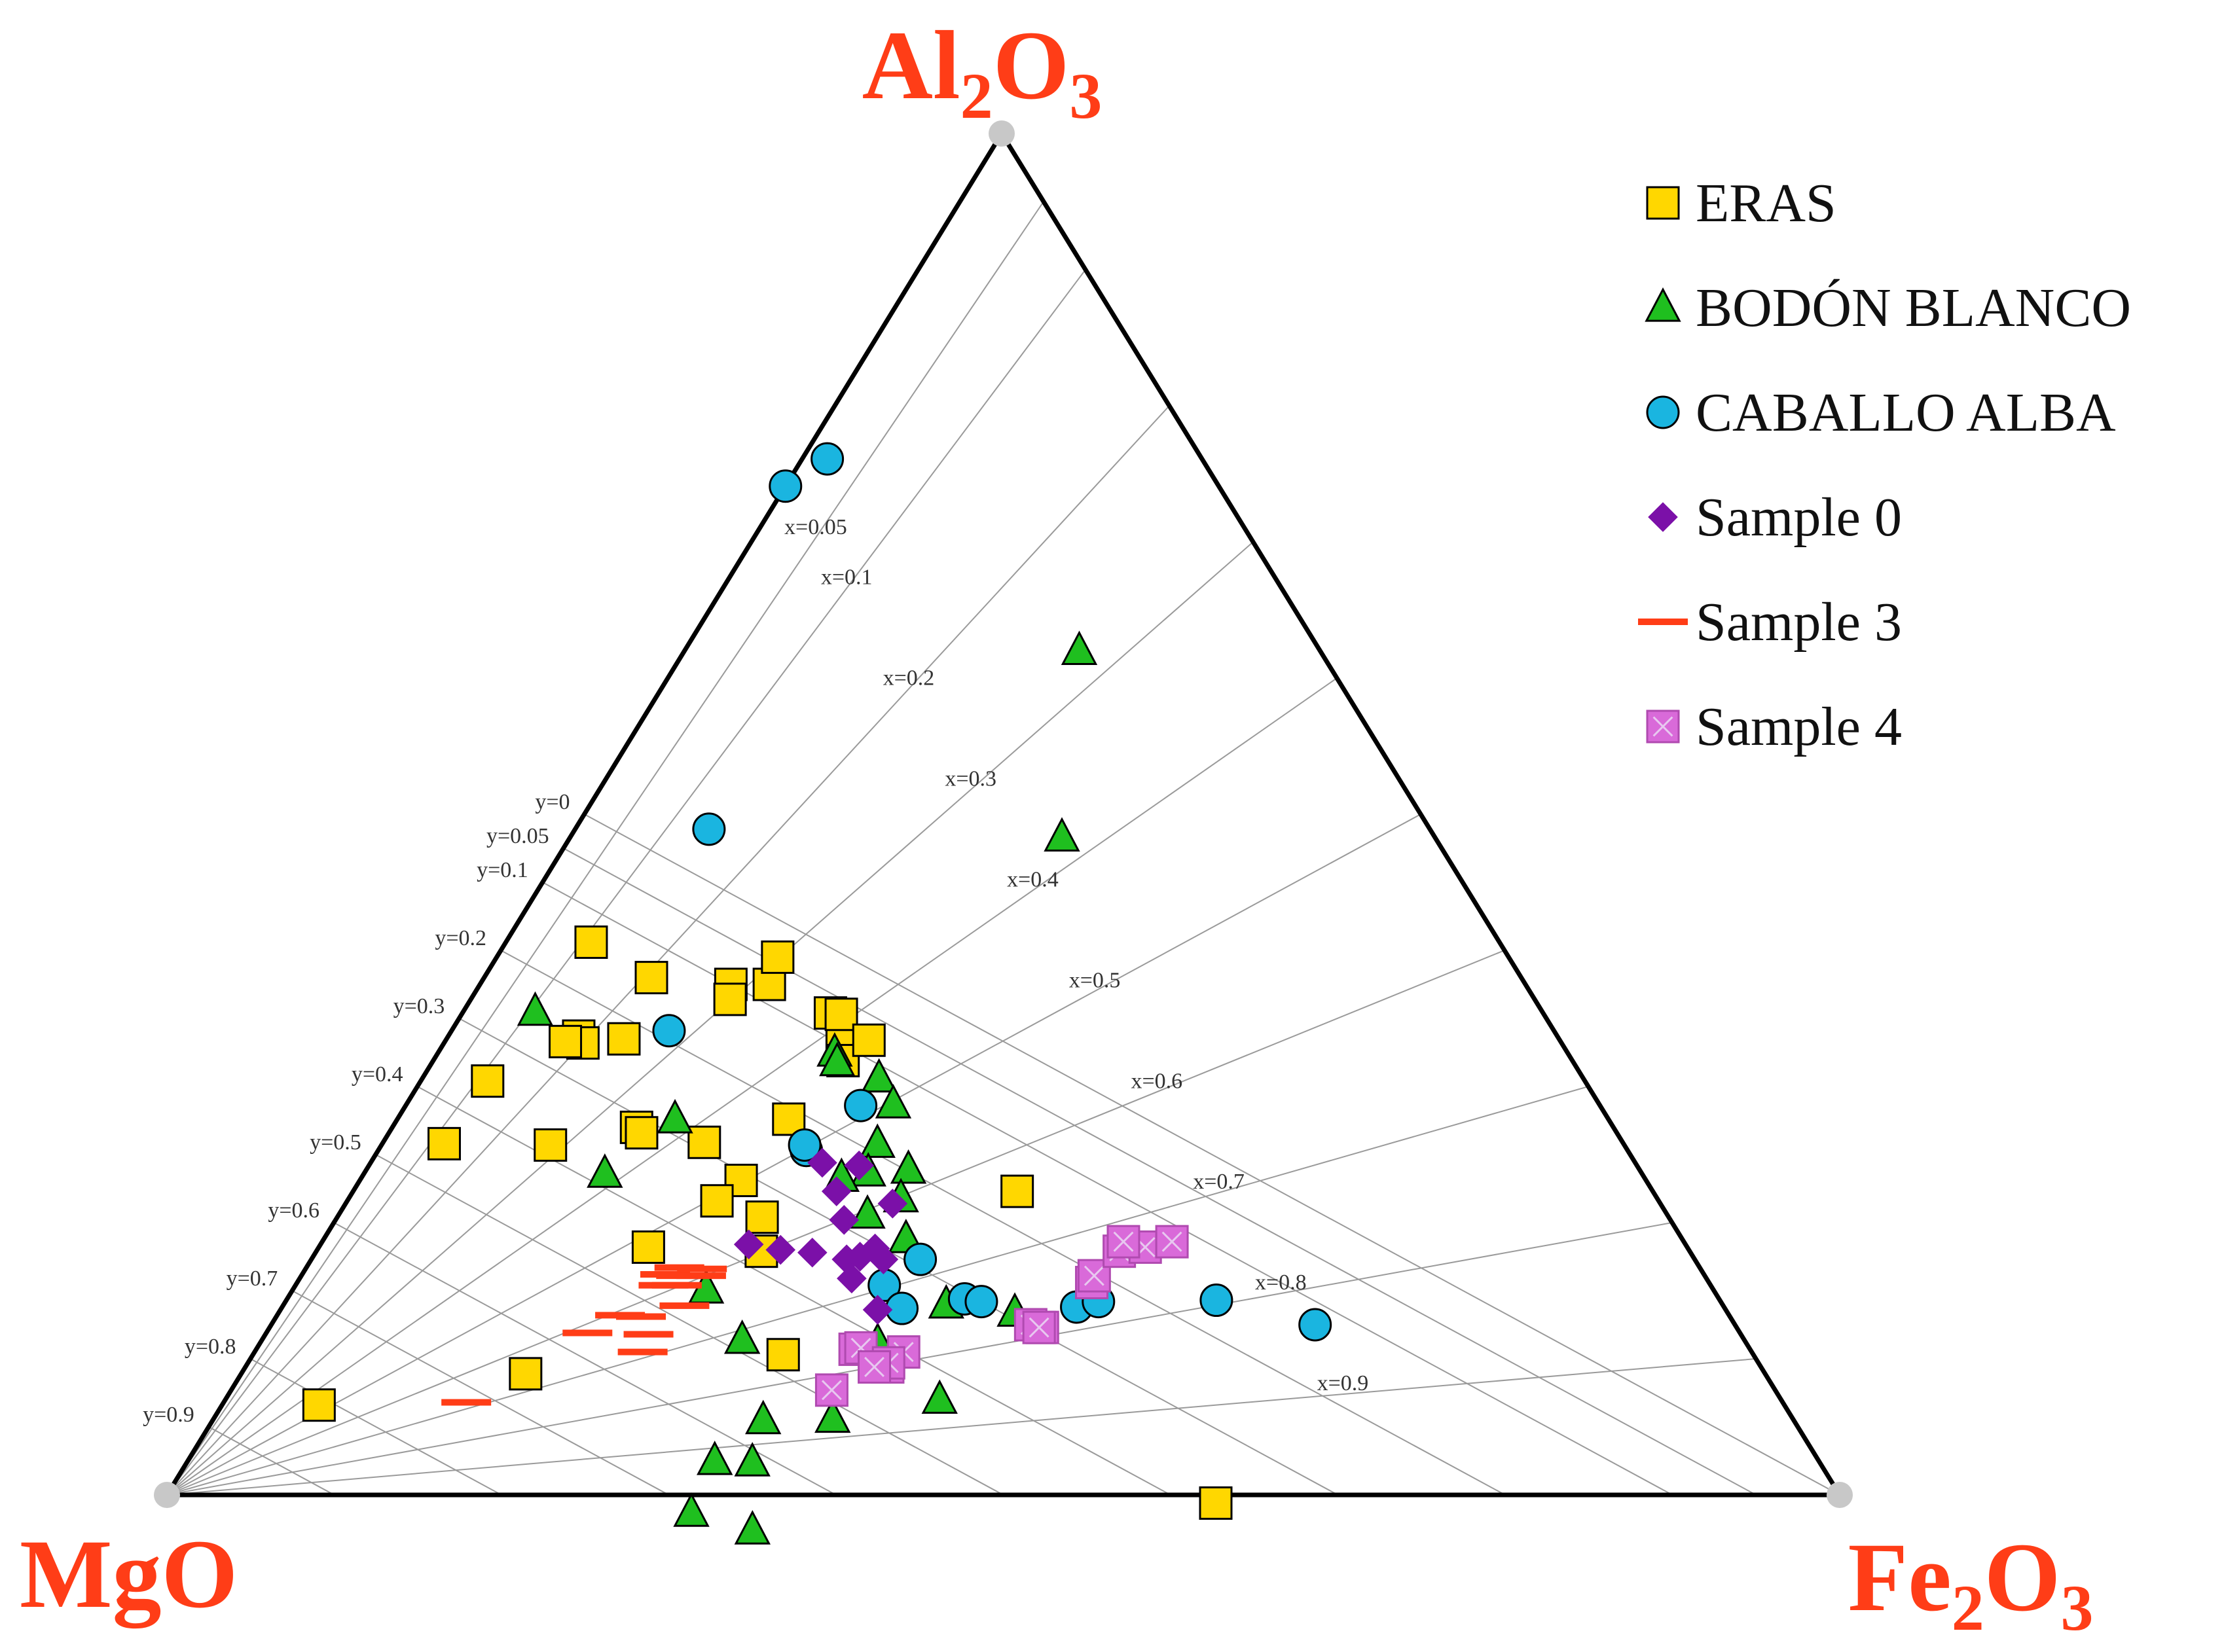 This screenshot has height=1652, width=2224. What do you see at coordinates (378, 1074) in the screenshot?
I see `iso-y-label: y=0.4` at bounding box center [378, 1074].